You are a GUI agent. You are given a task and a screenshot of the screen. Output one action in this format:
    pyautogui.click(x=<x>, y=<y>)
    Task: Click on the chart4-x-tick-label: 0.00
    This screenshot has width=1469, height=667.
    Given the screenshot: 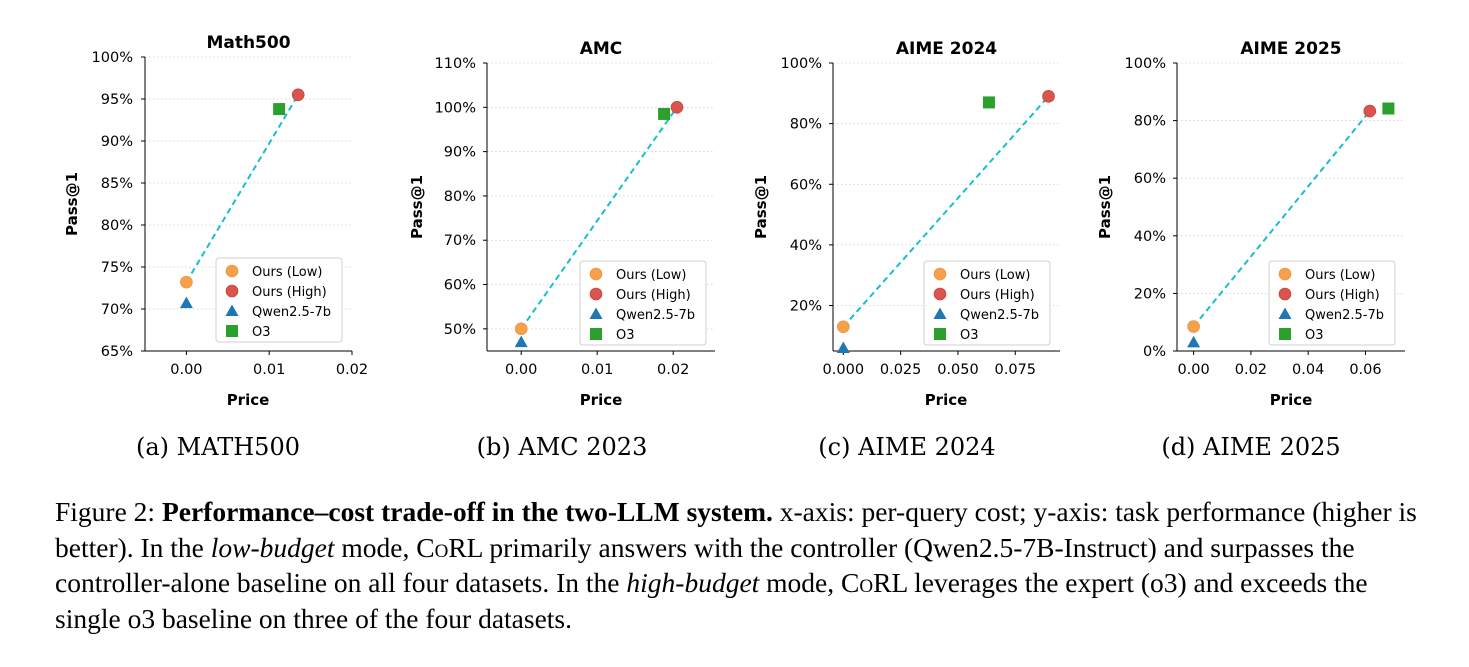 What is the action you would take?
    pyautogui.click(x=1193, y=370)
    